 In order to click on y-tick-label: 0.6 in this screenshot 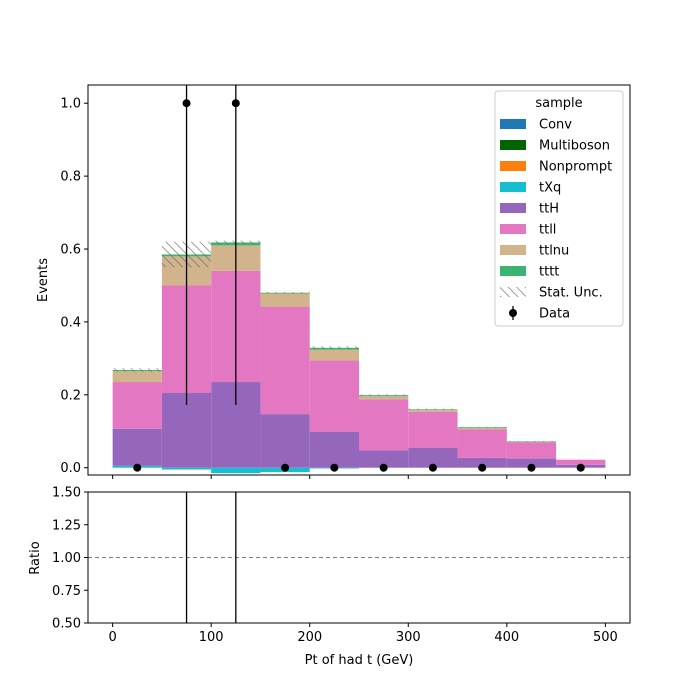, I will do `click(70, 250)`.